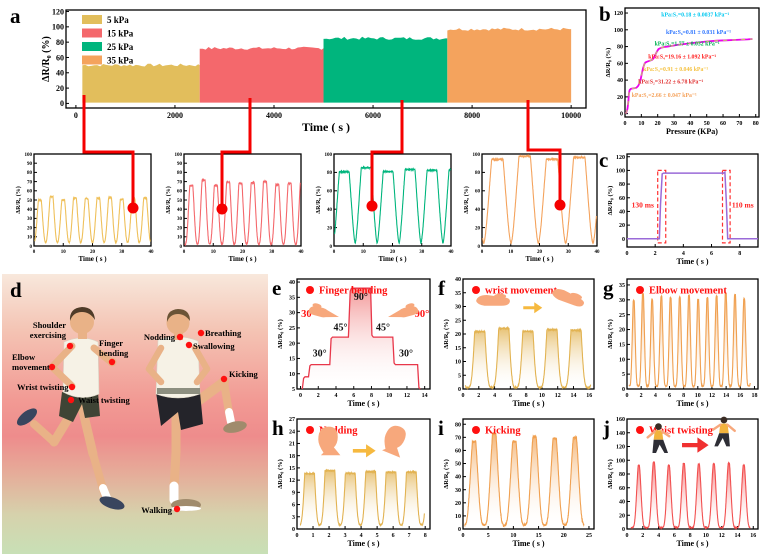  Describe the element at coordinates (409, 536) in the screenshot. I see `svg-text: 7` at that location.